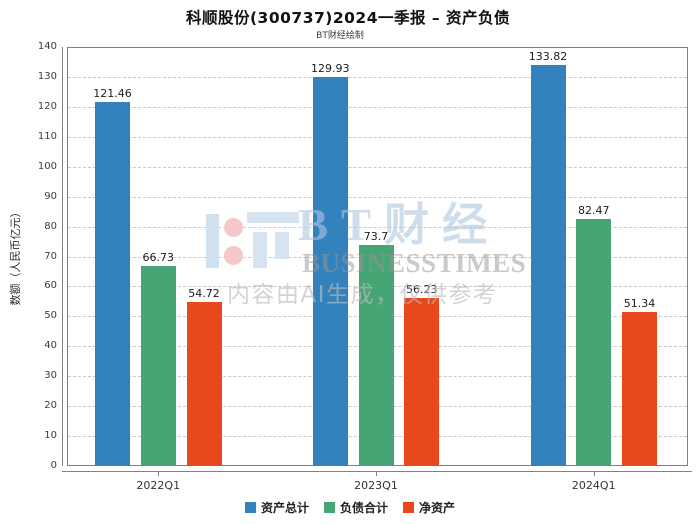  Describe the element at coordinates (422, 381) in the screenshot. I see `bar-net-assets-2023Q1` at that location.